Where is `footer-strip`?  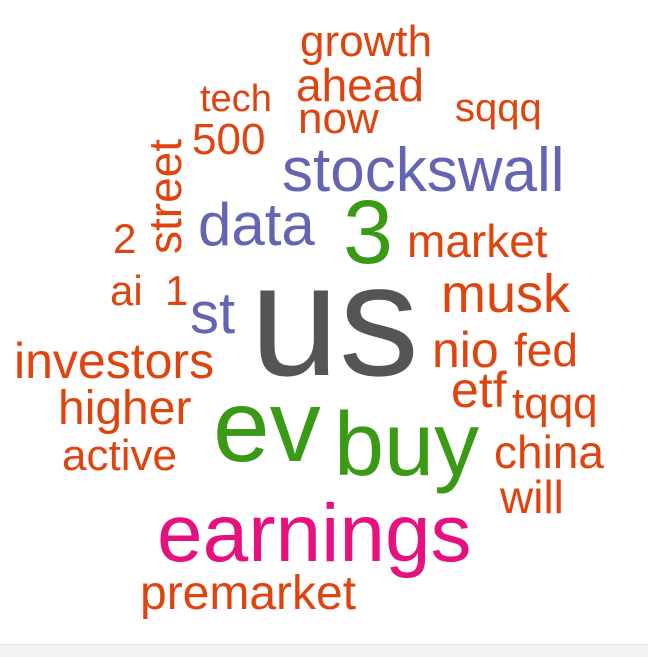
footer-strip is located at coordinates (324, 650).